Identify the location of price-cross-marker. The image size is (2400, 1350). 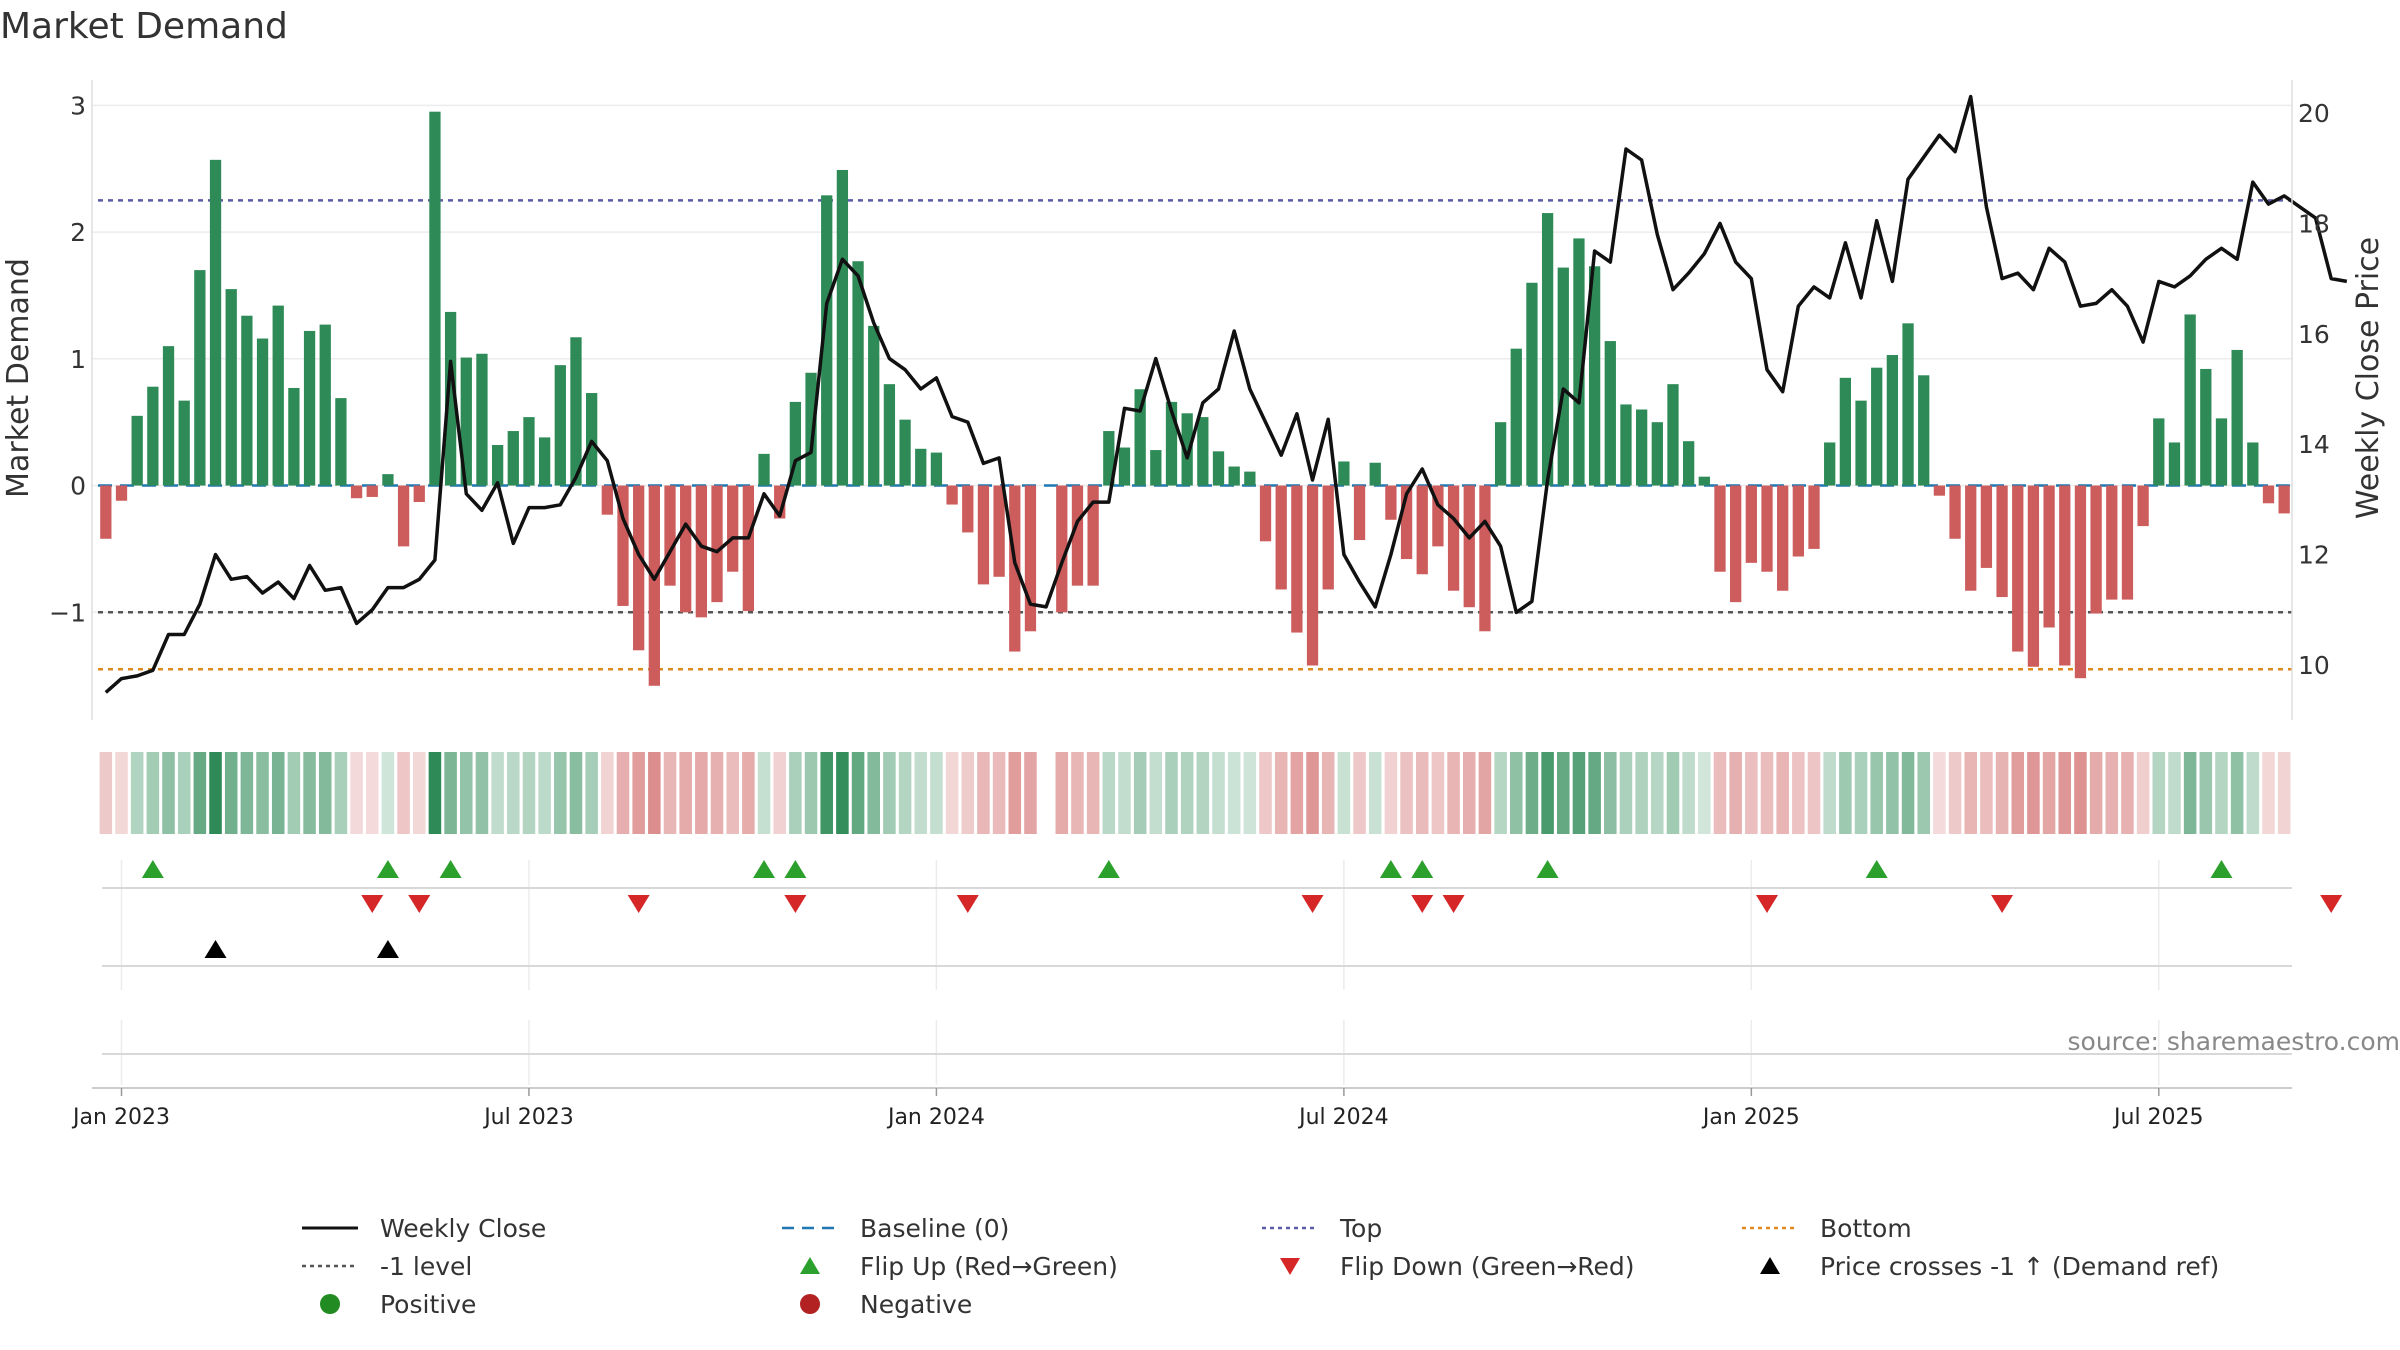
(215, 949).